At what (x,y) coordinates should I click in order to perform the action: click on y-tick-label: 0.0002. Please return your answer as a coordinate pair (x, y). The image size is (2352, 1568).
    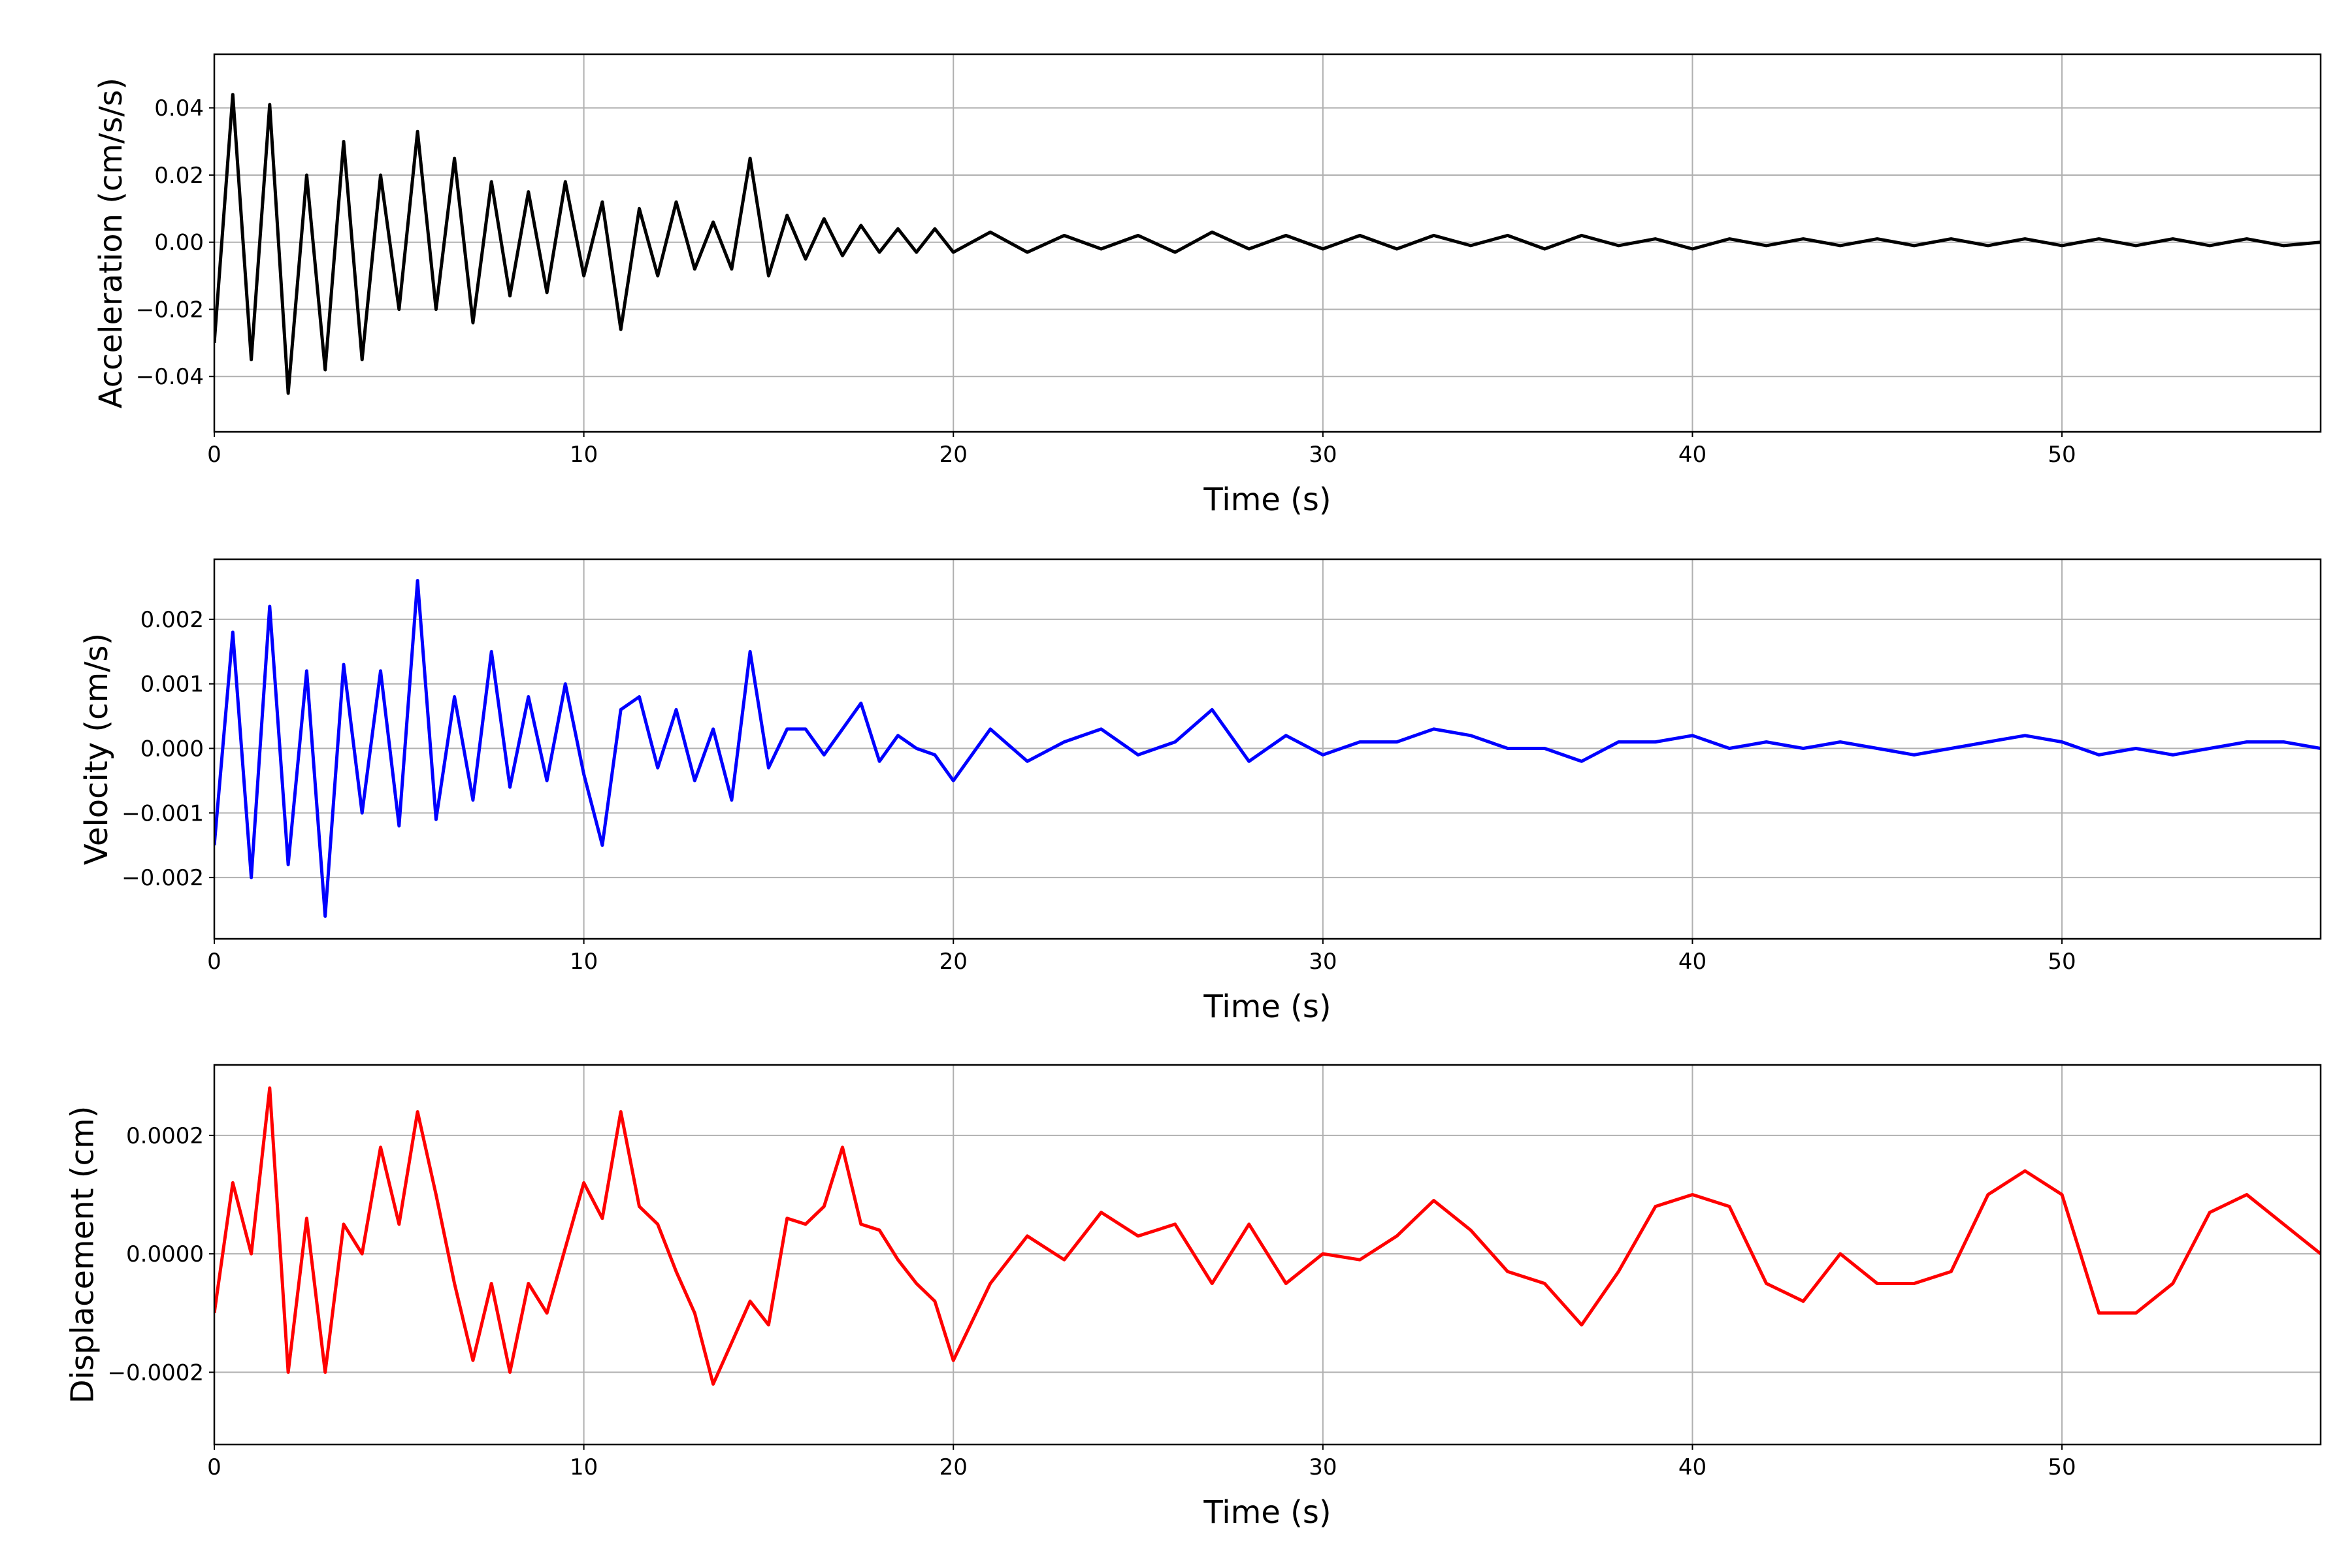
    Looking at the image, I should click on (165, 1136).